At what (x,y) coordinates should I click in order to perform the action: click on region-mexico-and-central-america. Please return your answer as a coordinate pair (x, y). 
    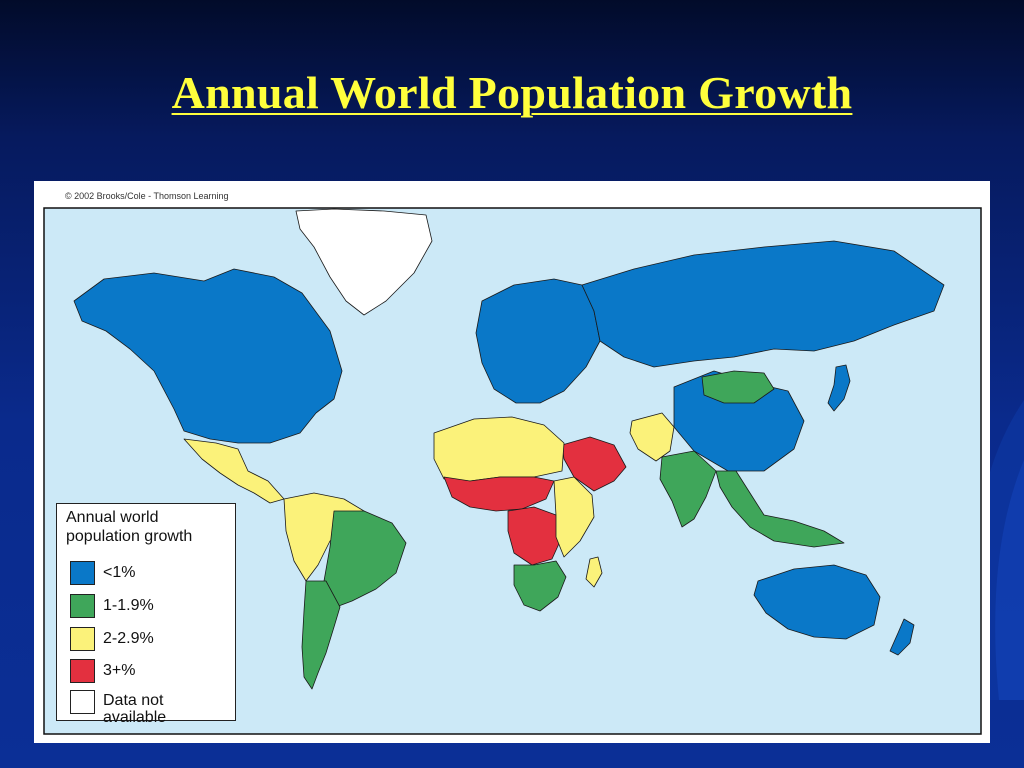
    Looking at the image, I should click on (234, 471).